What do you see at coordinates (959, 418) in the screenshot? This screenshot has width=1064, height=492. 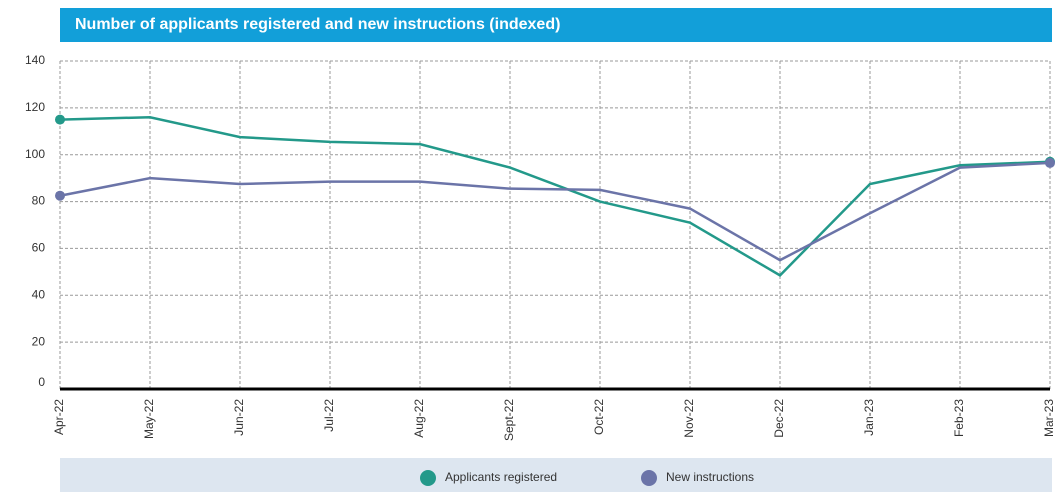 I see `x-tick-label: Feb-23` at bounding box center [959, 418].